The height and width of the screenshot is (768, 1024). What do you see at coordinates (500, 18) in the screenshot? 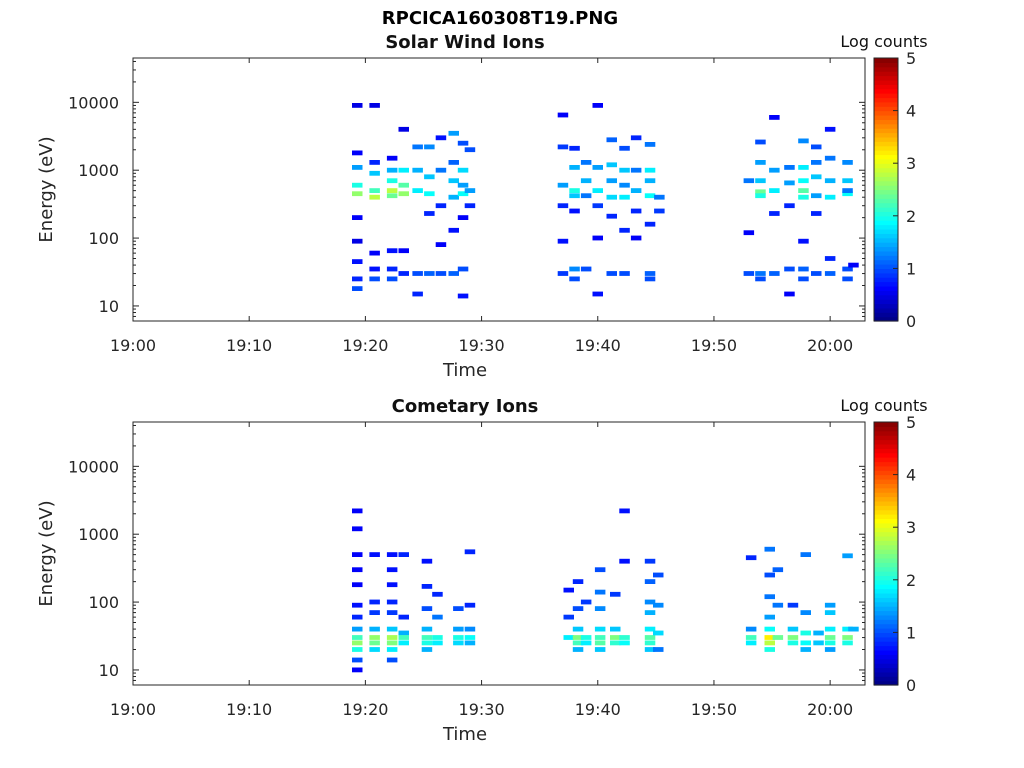
I see `figure-title: RPCICA160308T19.PNG` at bounding box center [500, 18].